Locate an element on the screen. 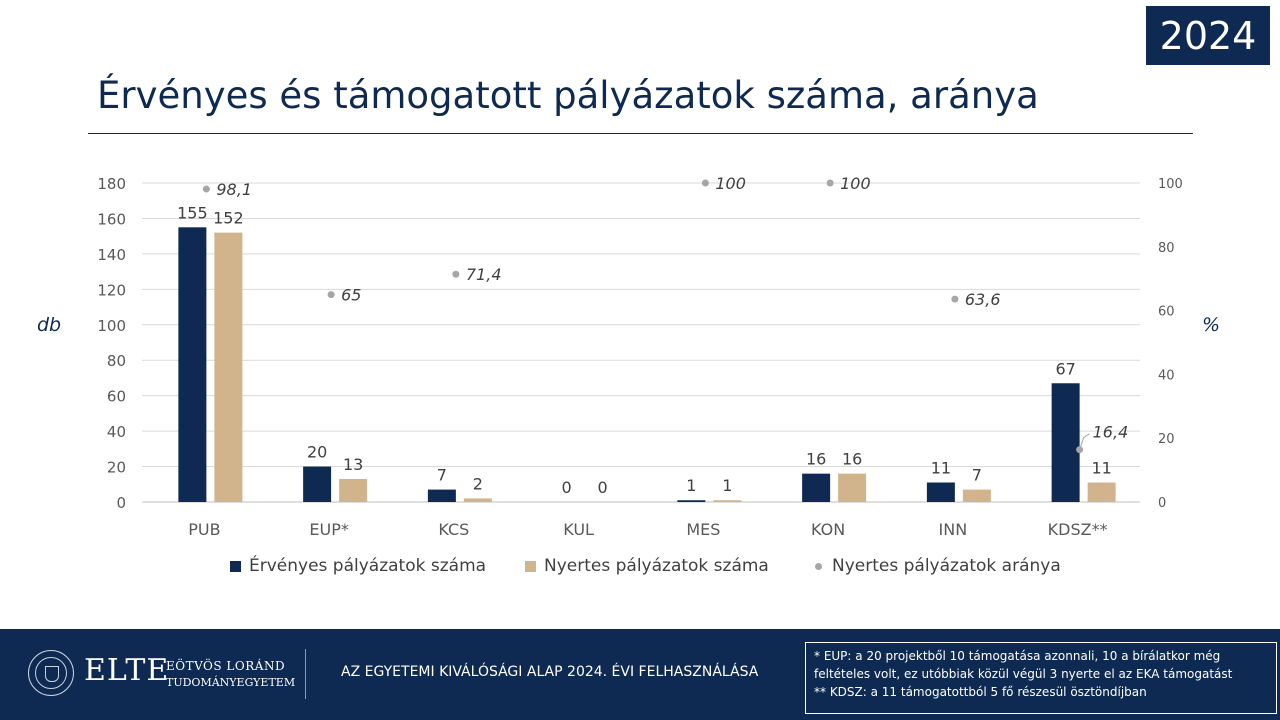  y-tick-label-right: 100 is located at coordinates (1170, 184).